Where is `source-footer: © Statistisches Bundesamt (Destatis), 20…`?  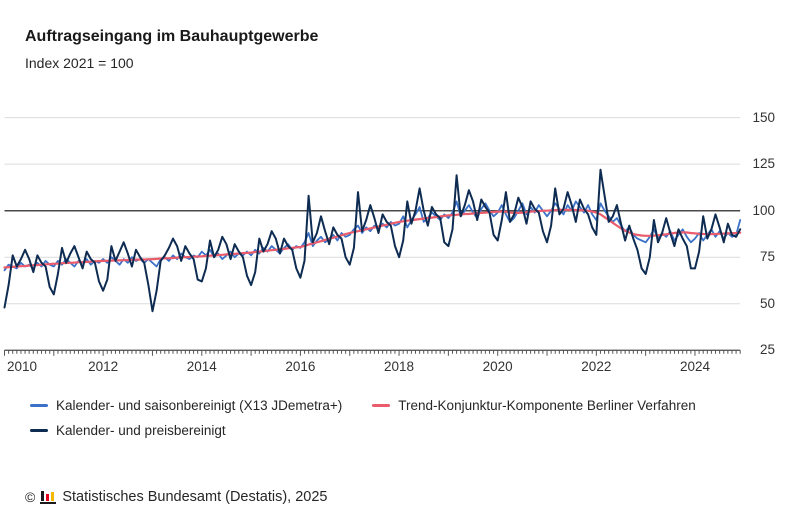 source-footer: © Statistisches Bundesamt (Destatis), 20… is located at coordinates (176, 497).